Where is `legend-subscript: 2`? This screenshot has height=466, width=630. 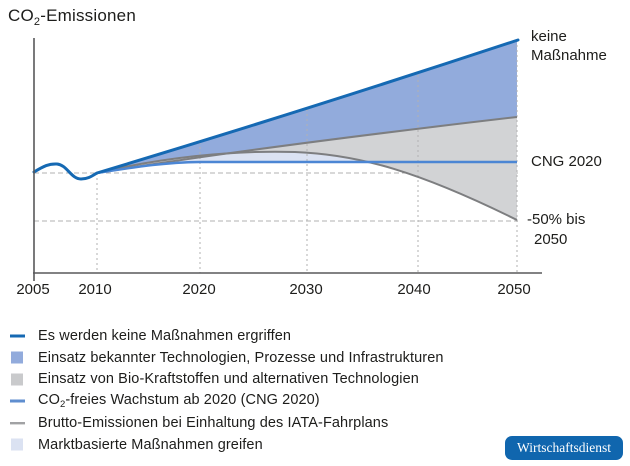 legend-subscript: 2 is located at coordinates (62, 405).